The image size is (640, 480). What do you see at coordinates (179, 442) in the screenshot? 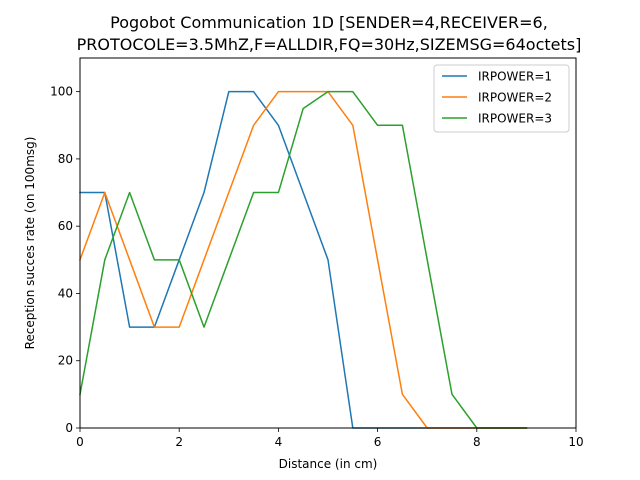
I see `x-tick-label: 2` at bounding box center [179, 442].